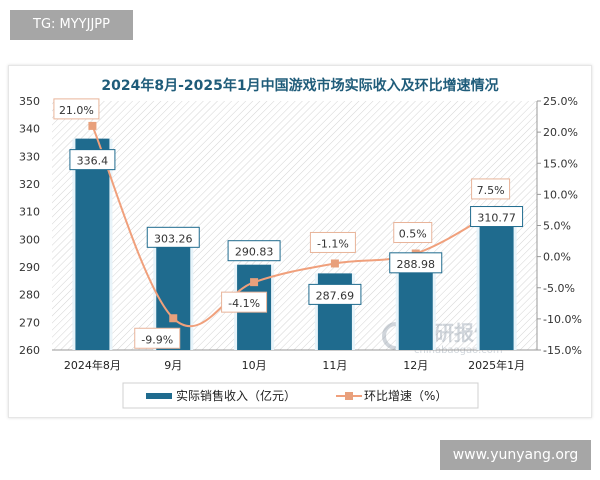  I want to click on left-tick-label: 350, so click(29, 101).